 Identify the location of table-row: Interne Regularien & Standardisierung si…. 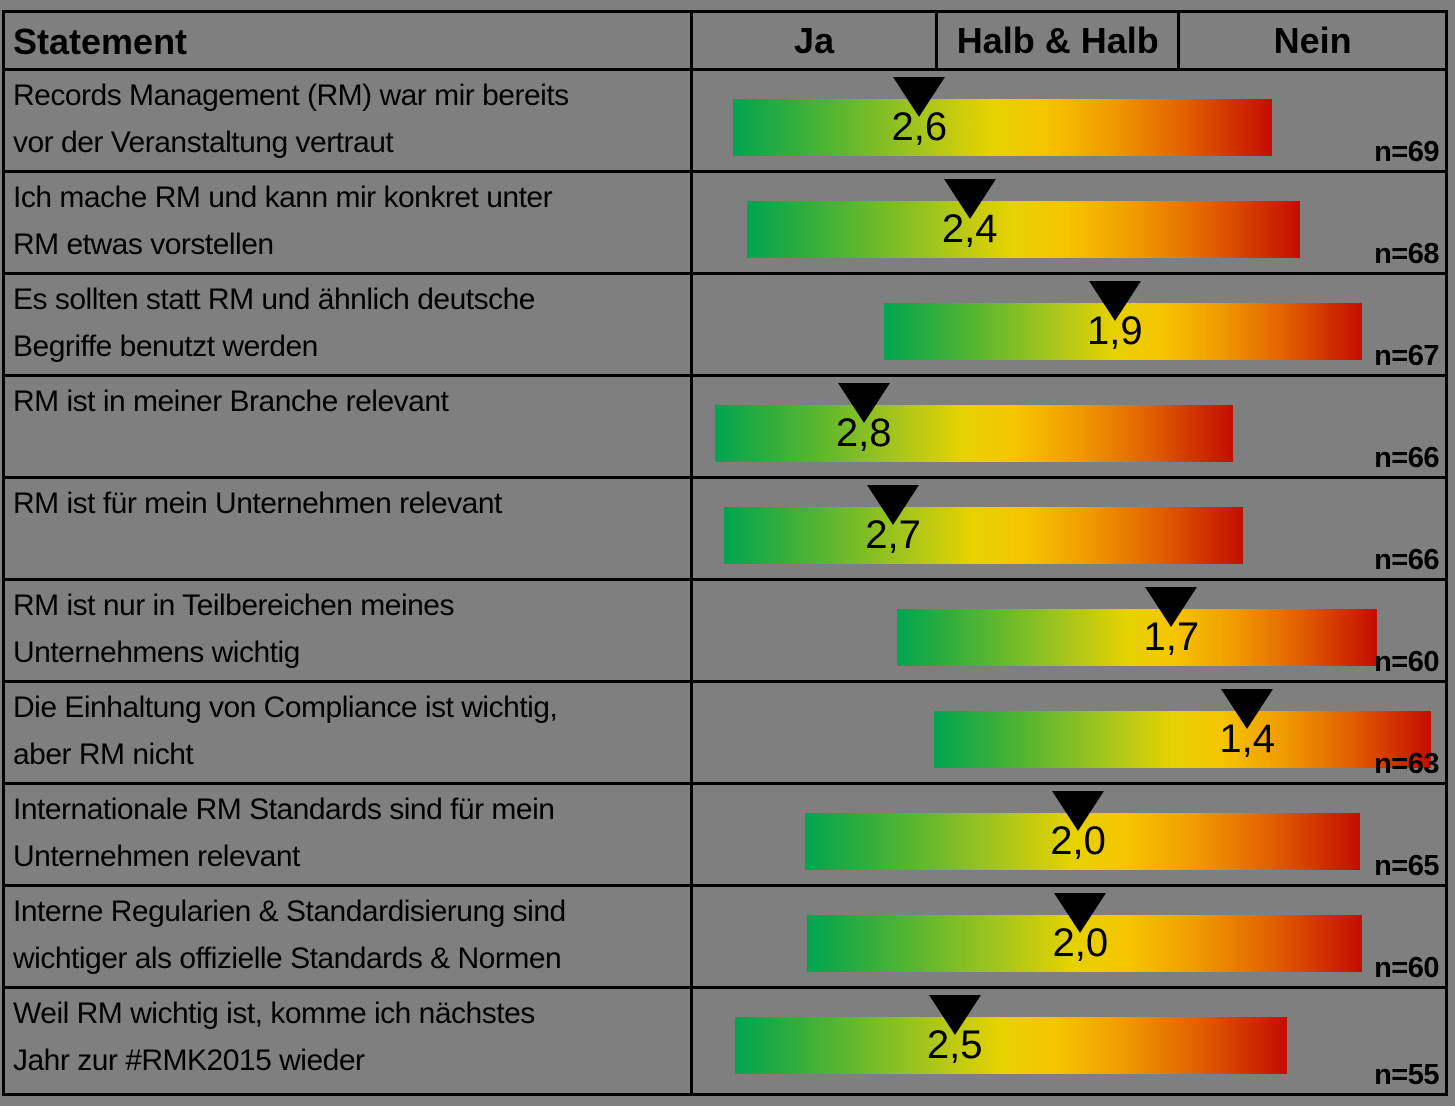
(725, 935).